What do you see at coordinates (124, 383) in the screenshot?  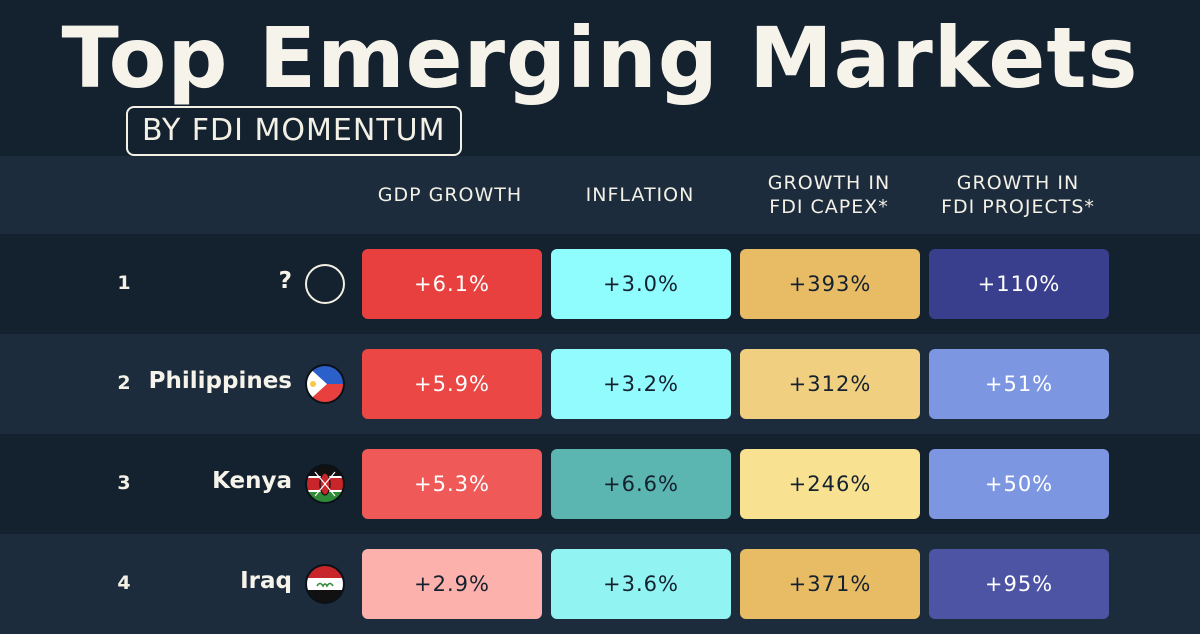 I see `rank-number: 2` at bounding box center [124, 383].